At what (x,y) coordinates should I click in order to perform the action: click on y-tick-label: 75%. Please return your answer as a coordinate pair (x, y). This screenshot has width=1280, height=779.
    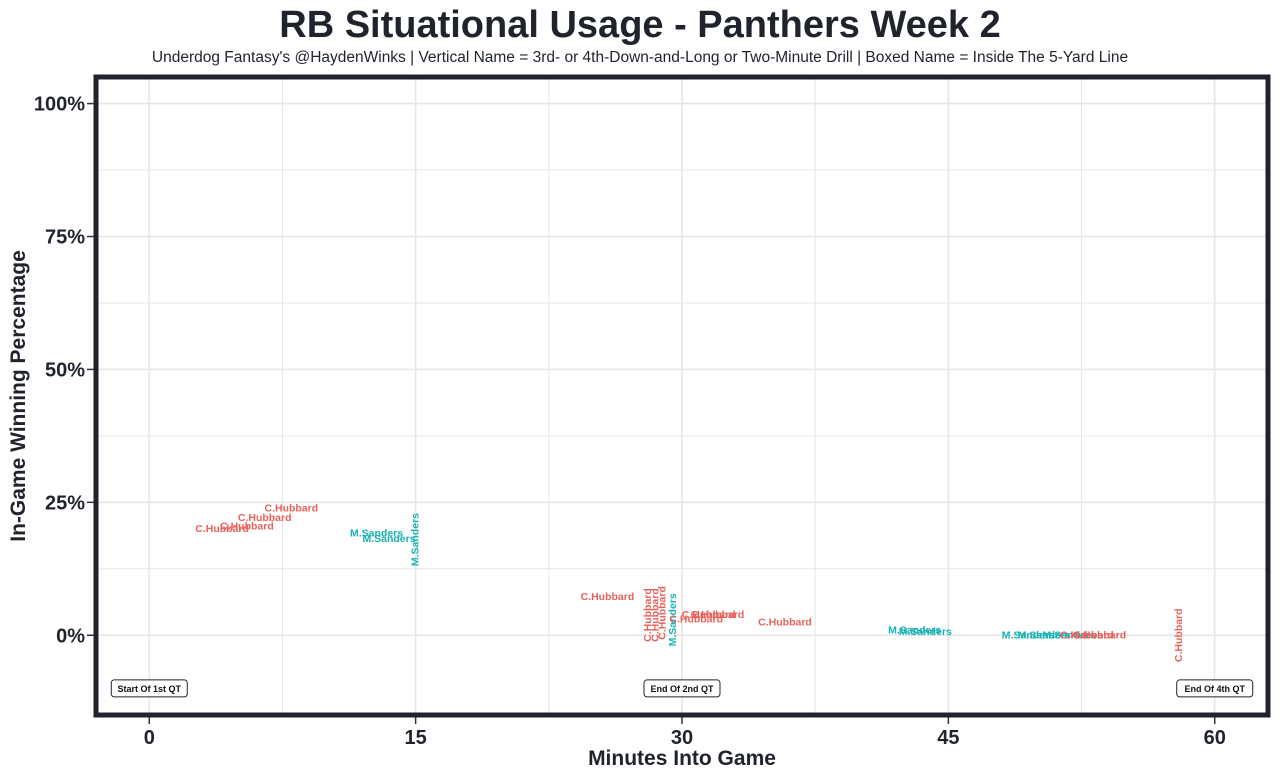
    Looking at the image, I should click on (65, 238).